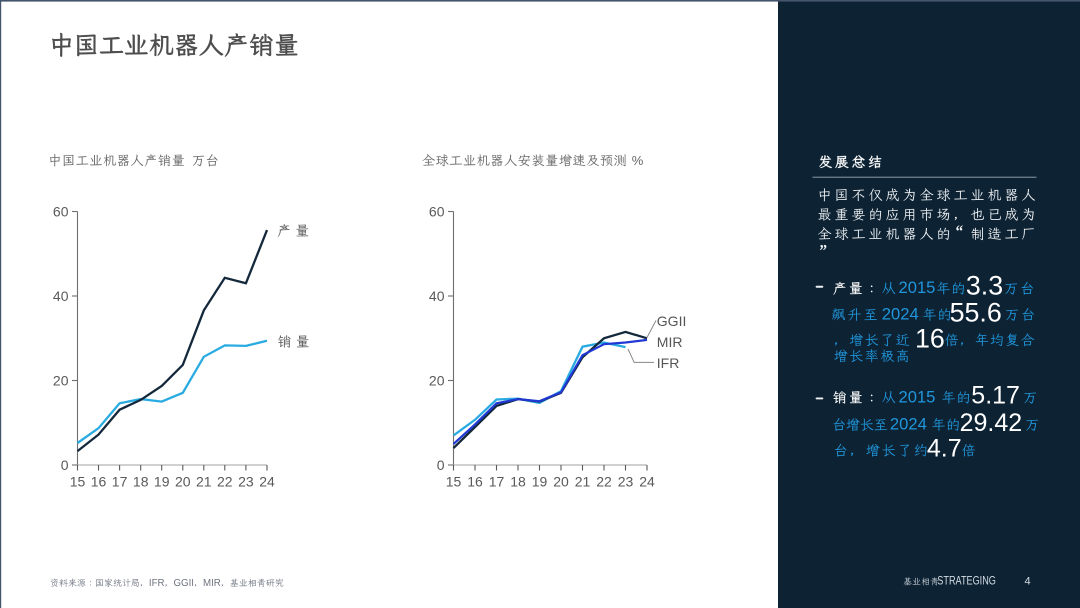  I want to click on svg-text: 55.6, so click(976, 312).